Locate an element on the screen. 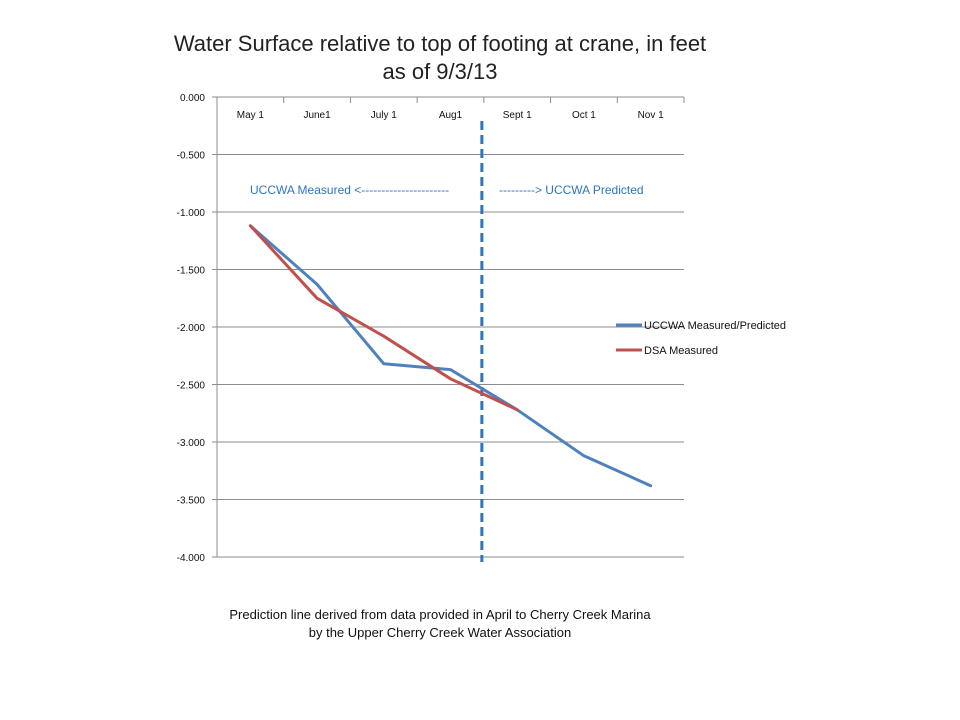 Image resolution: width=960 pixels, height=720 pixels. x-axis-ticks: May 1 June1 July 1 Aug1 Sept 1 Oct 1 Nov 1 is located at coordinates (450, 109).